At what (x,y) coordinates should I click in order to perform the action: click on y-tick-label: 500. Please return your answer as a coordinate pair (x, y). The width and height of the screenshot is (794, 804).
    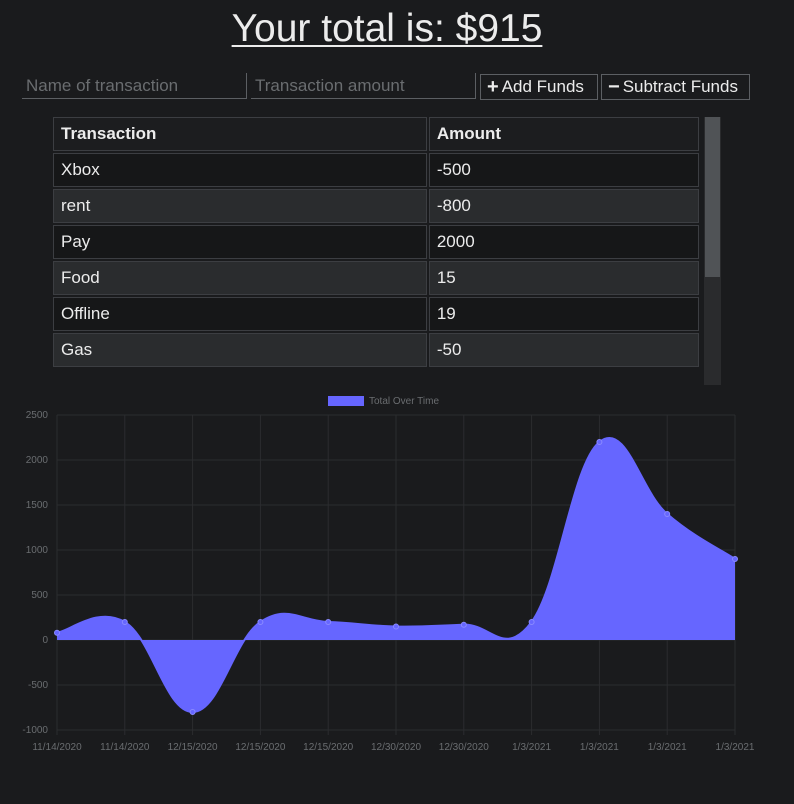
    Looking at the image, I should click on (39, 595).